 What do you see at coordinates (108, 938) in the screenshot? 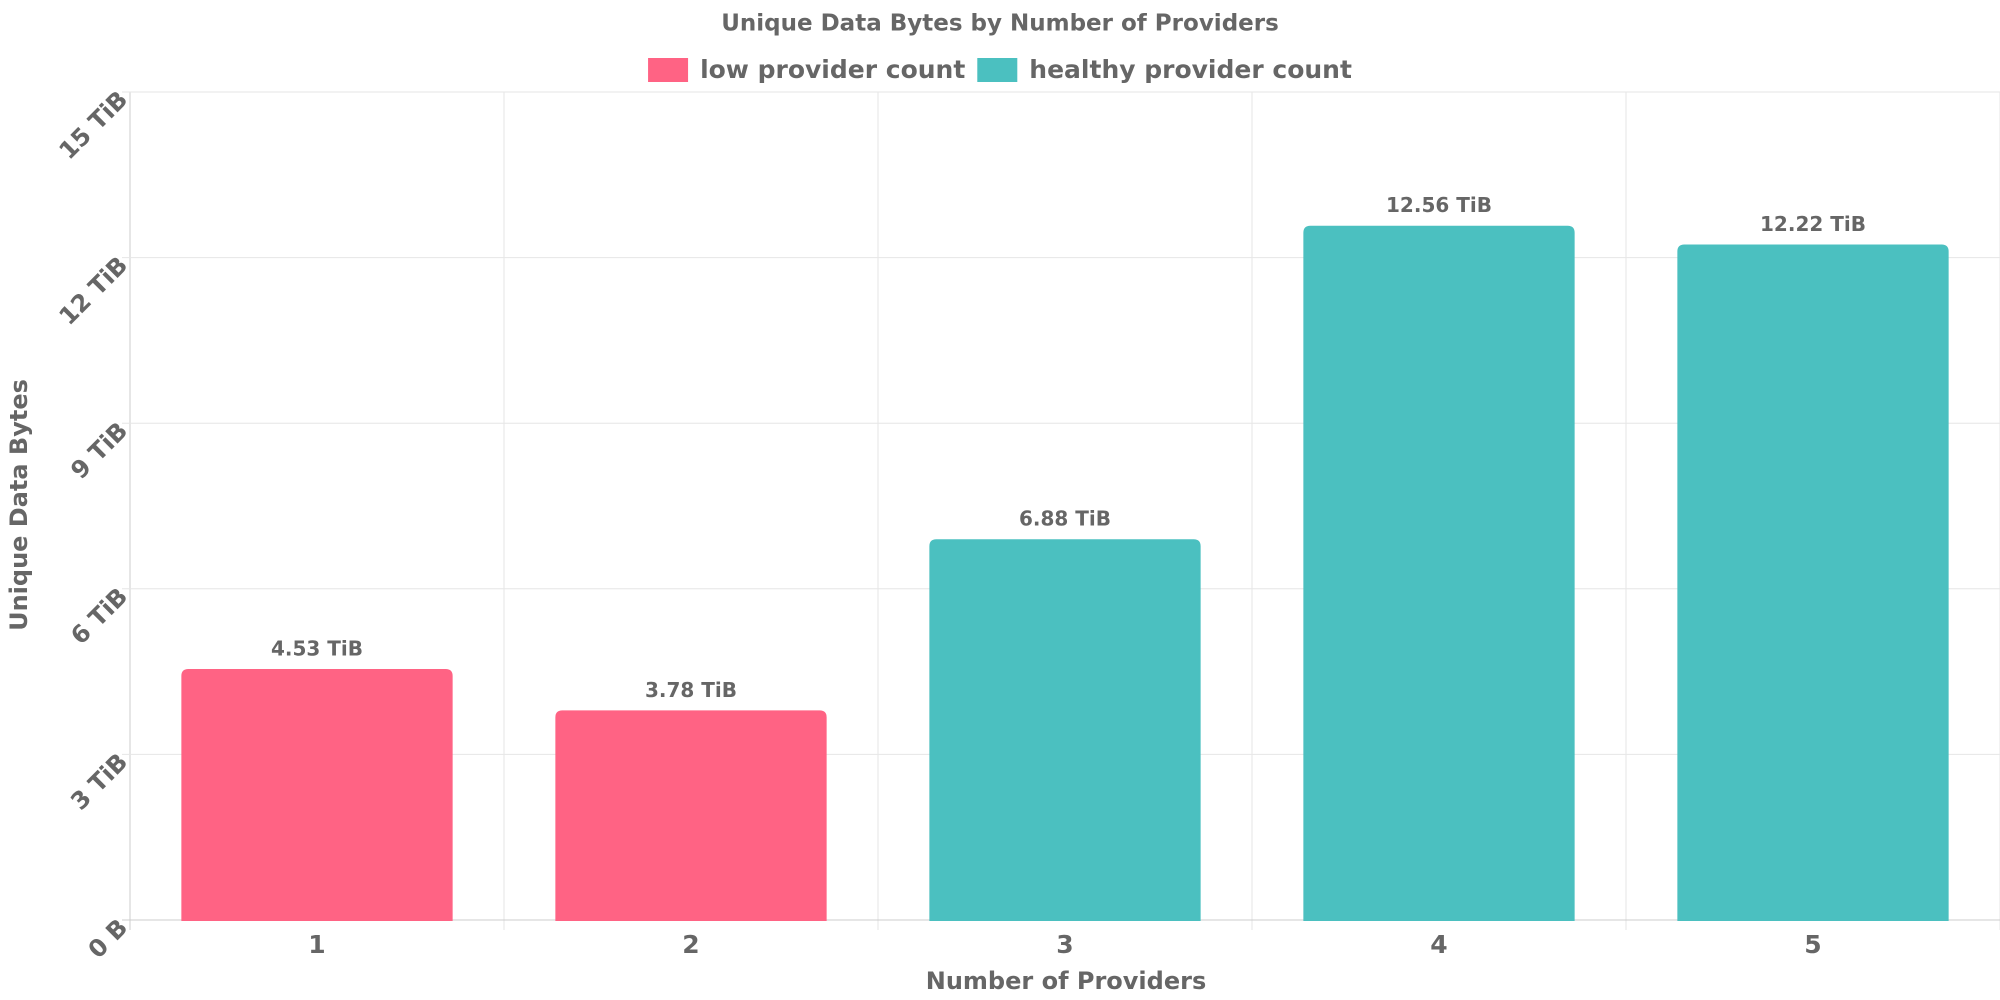
I see `y-tick-label: 0 B` at bounding box center [108, 938].